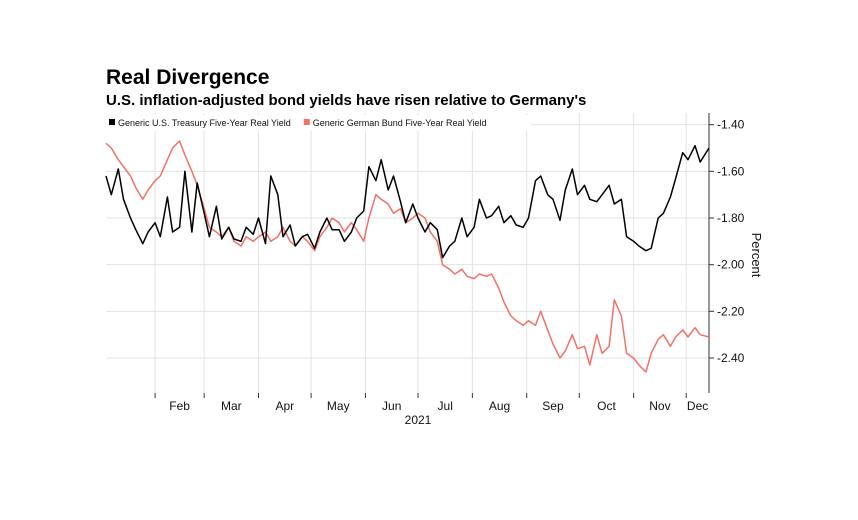 Image resolution: width=858 pixels, height=520 pixels. What do you see at coordinates (697, 406) in the screenshot?
I see `x-tick-label: Dec` at bounding box center [697, 406].